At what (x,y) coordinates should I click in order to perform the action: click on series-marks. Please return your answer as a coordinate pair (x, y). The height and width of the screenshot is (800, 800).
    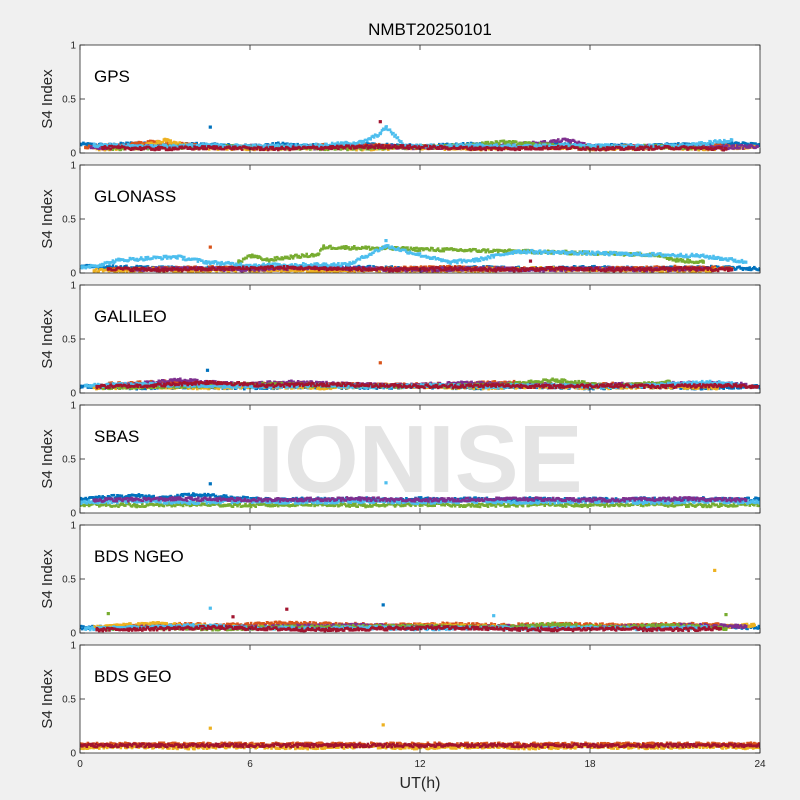
    Looking at the image, I should click on (413, 137).